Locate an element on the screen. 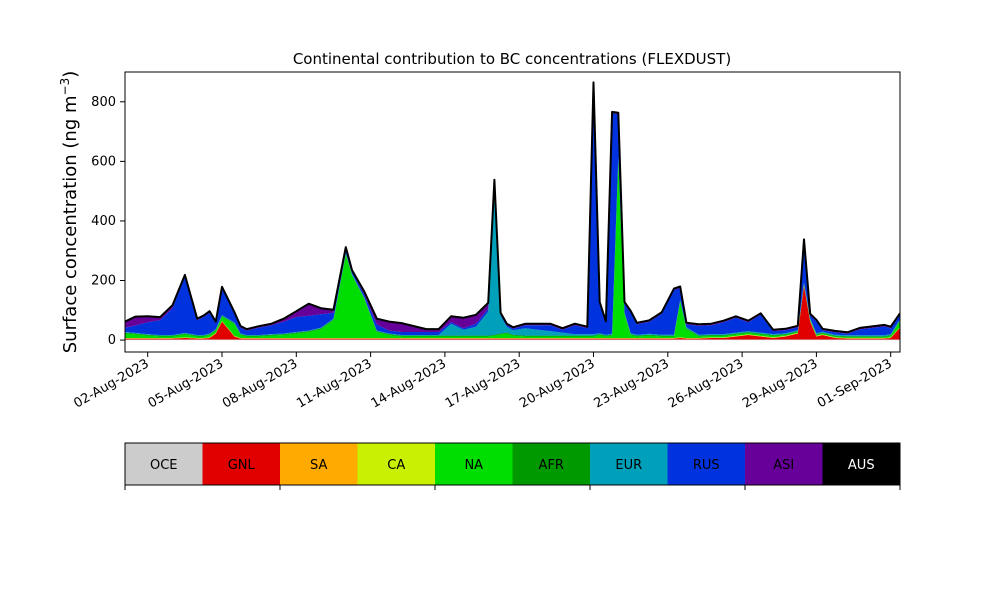 The height and width of the screenshot is (604, 1000). legend-label-rus: RUS is located at coordinates (706, 465).